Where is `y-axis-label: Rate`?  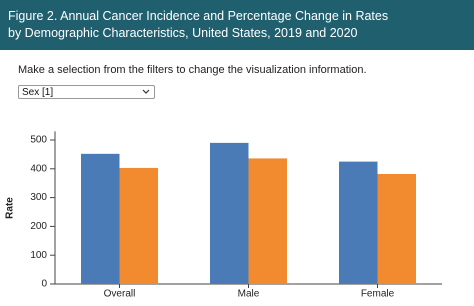 y-axis-label: Rate is located at coordinates (10, 208).